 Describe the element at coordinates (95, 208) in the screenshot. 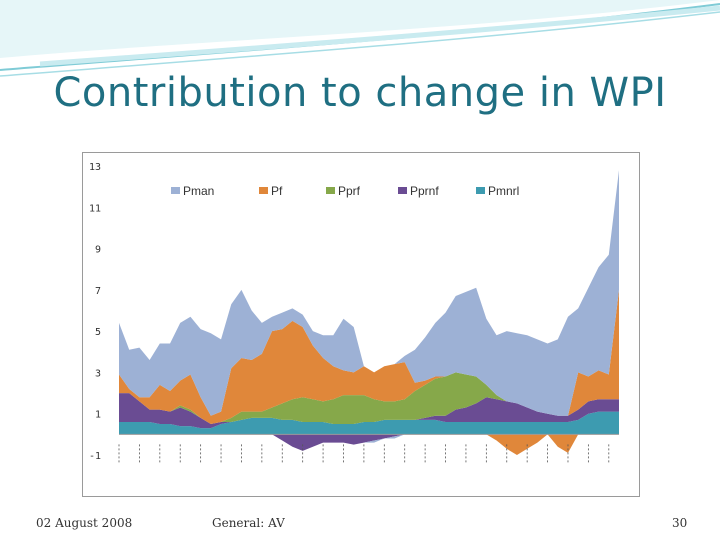

I see `y-tick-label: 11` at that location.